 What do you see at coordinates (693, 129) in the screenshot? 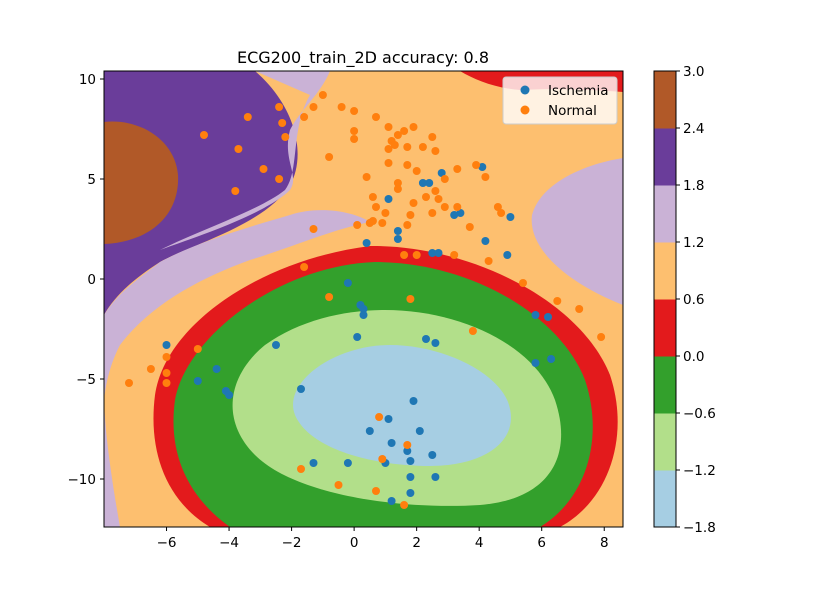
I see `colorbar-tick-label: 2.4` at bounding box center [693, 129].